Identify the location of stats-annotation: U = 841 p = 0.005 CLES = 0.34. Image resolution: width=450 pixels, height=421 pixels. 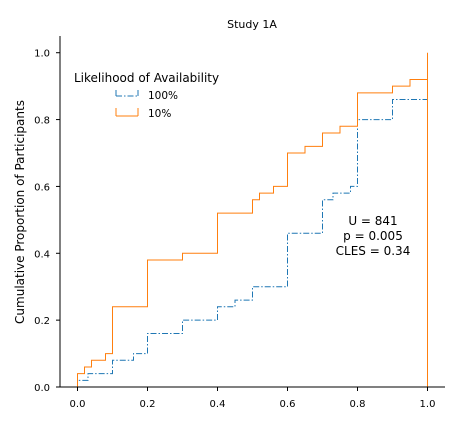
(373, 236).